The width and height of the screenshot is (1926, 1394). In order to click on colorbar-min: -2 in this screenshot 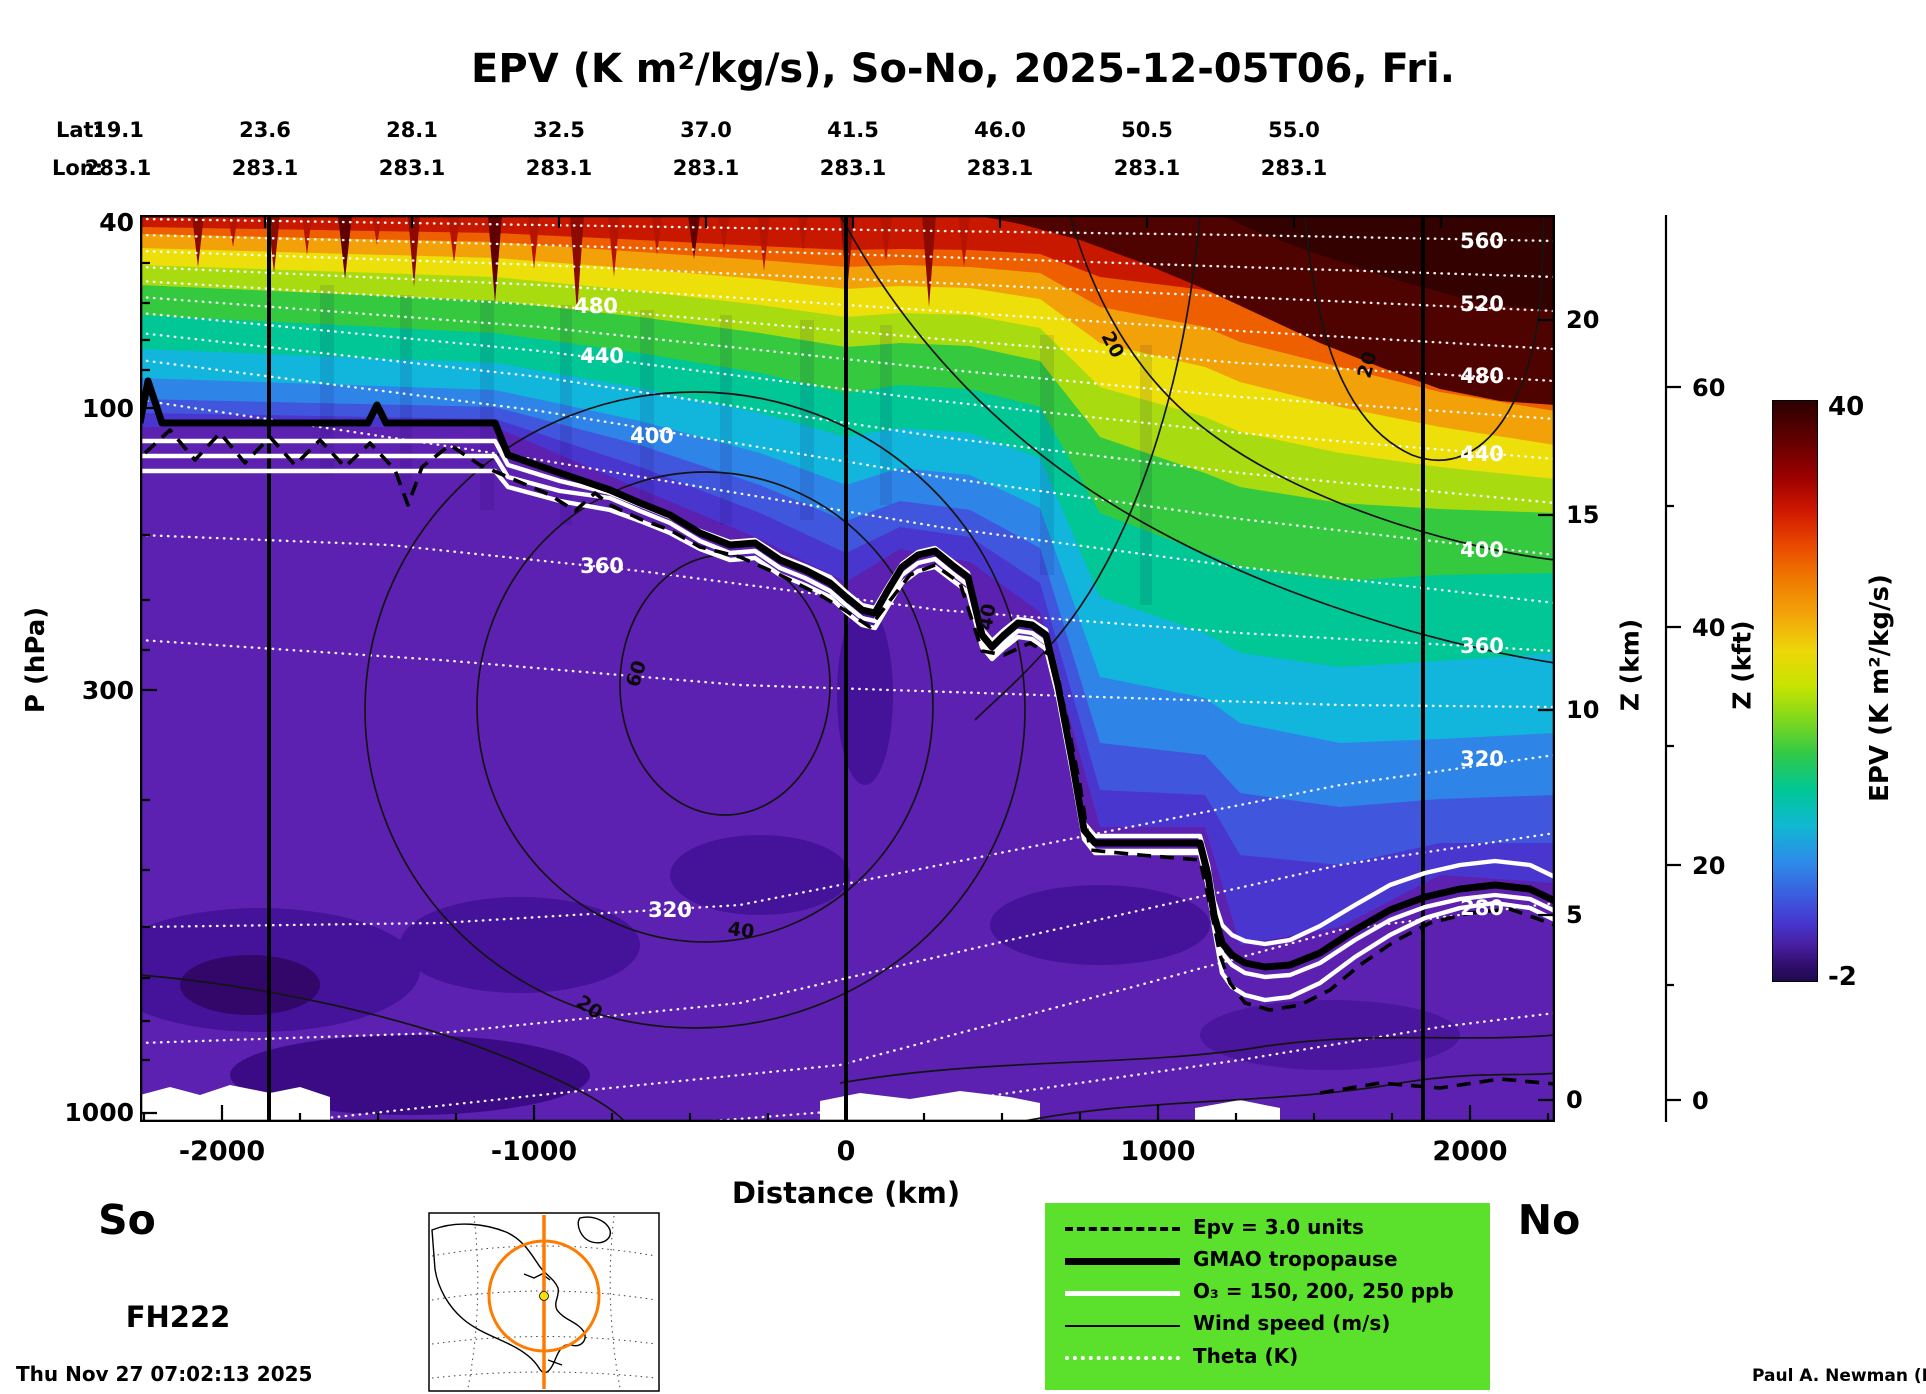, I will do `click(1842, 977)`.